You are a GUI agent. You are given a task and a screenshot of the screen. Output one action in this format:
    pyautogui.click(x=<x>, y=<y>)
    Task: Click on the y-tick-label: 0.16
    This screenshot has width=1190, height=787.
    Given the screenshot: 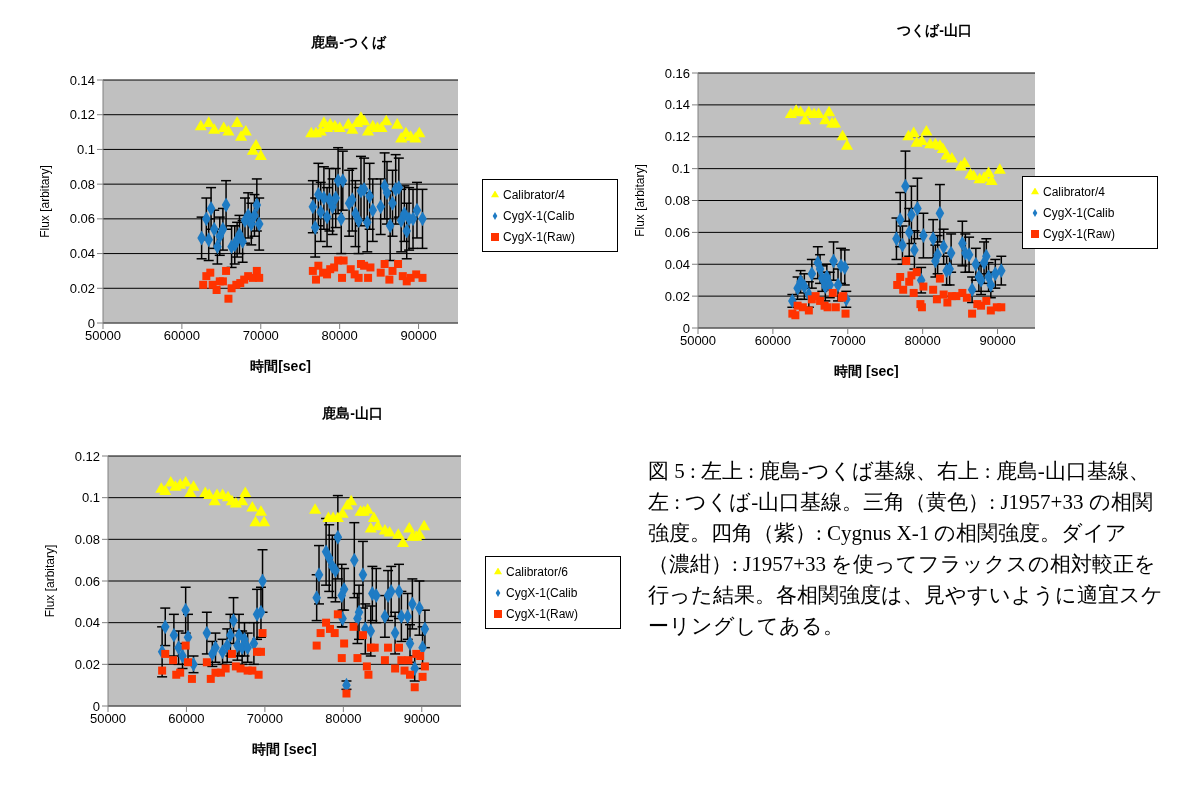 What is the action you would take?
    pyautogui.click(x=677, y=73)
    